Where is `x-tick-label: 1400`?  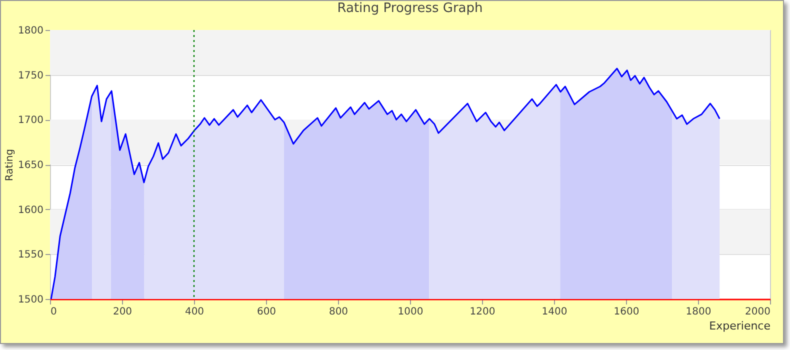 x-tick-label: 1400 is located at coordinates (555, 312).